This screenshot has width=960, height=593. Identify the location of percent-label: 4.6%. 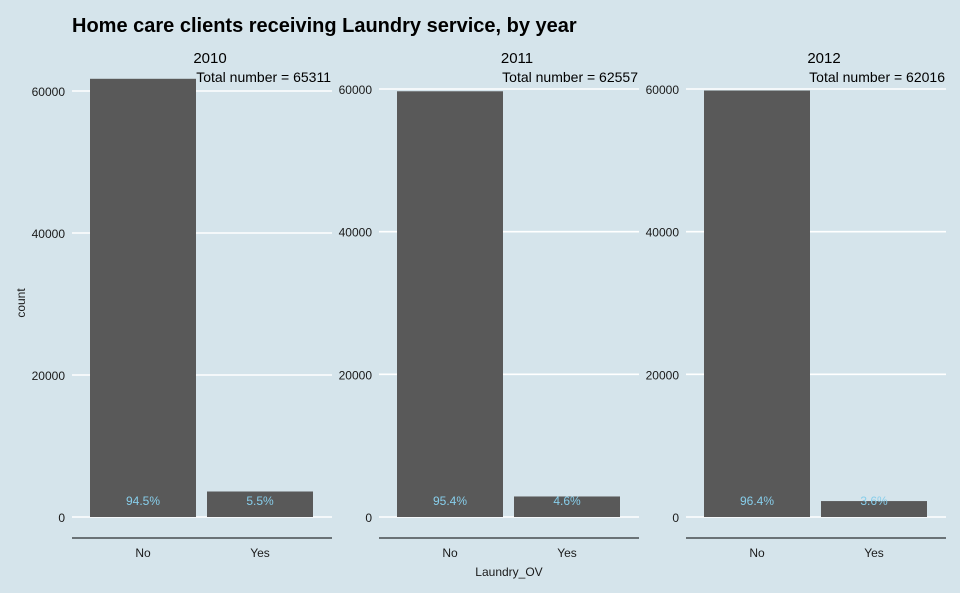
(567, 501).